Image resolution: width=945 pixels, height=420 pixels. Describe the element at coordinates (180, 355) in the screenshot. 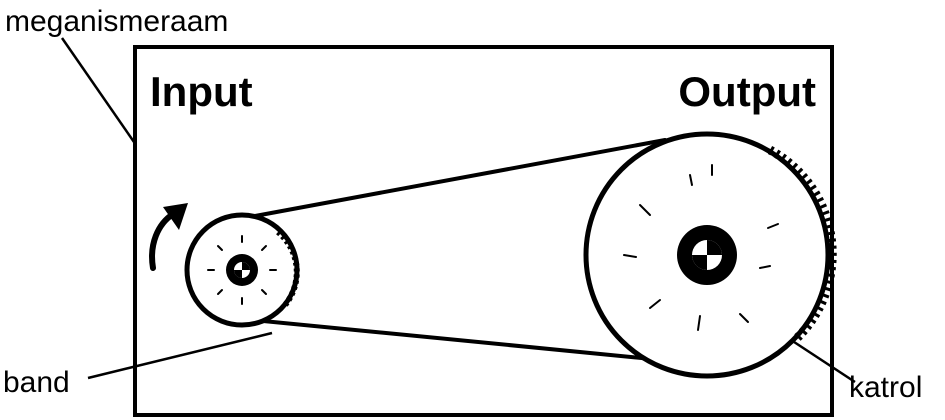

I see `belt-leader-line` at that location.